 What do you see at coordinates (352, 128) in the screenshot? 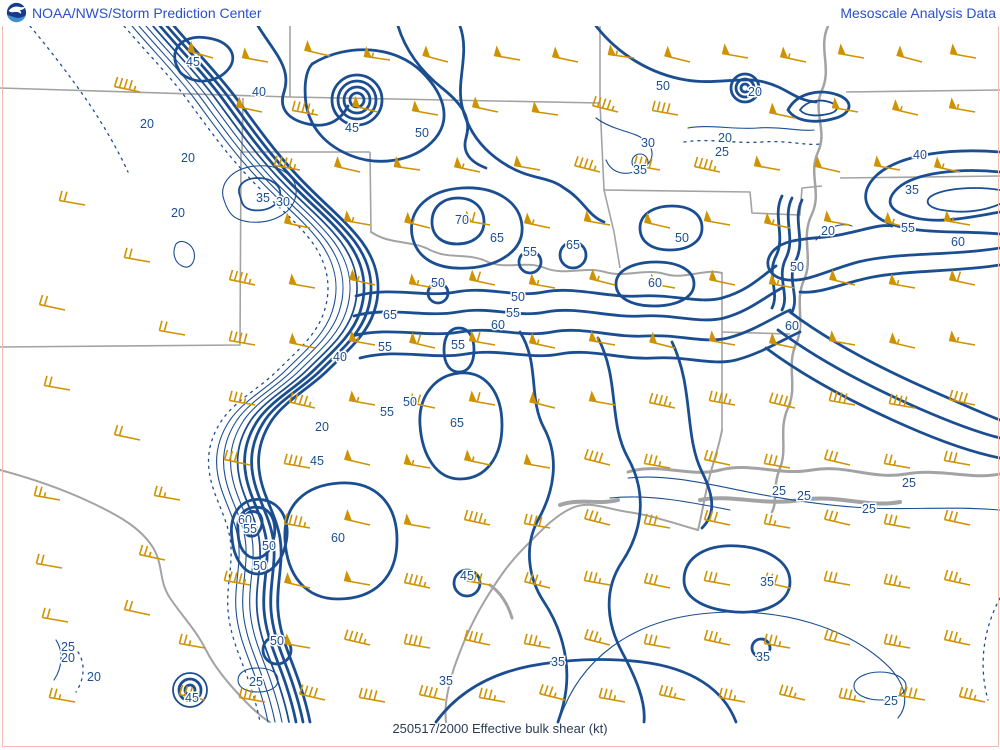
I see `contour-label: 45` at bounding box center [352, 128].